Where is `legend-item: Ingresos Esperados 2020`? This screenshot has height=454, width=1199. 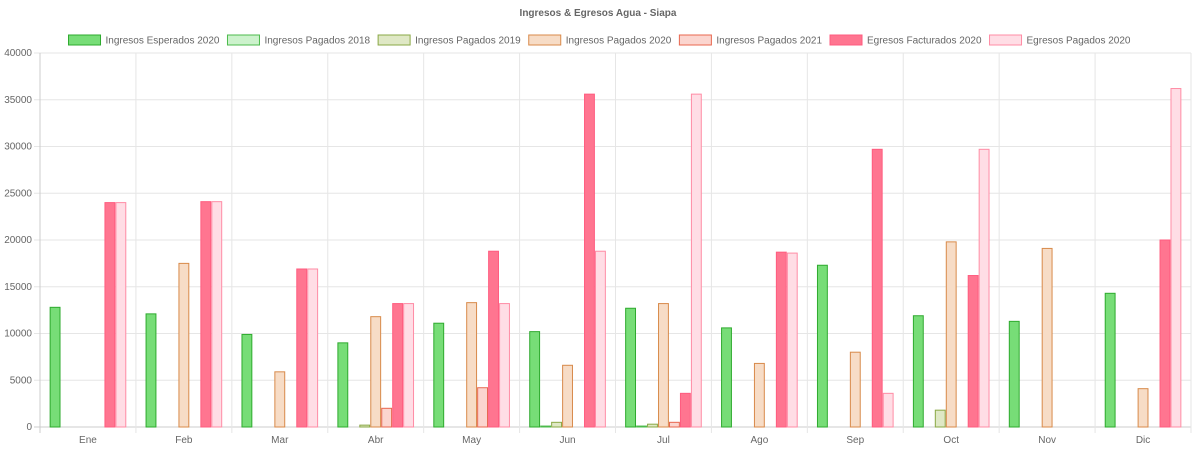 legend-item: Ingresos Esperados 2020 is located at coordinates (144, 40).